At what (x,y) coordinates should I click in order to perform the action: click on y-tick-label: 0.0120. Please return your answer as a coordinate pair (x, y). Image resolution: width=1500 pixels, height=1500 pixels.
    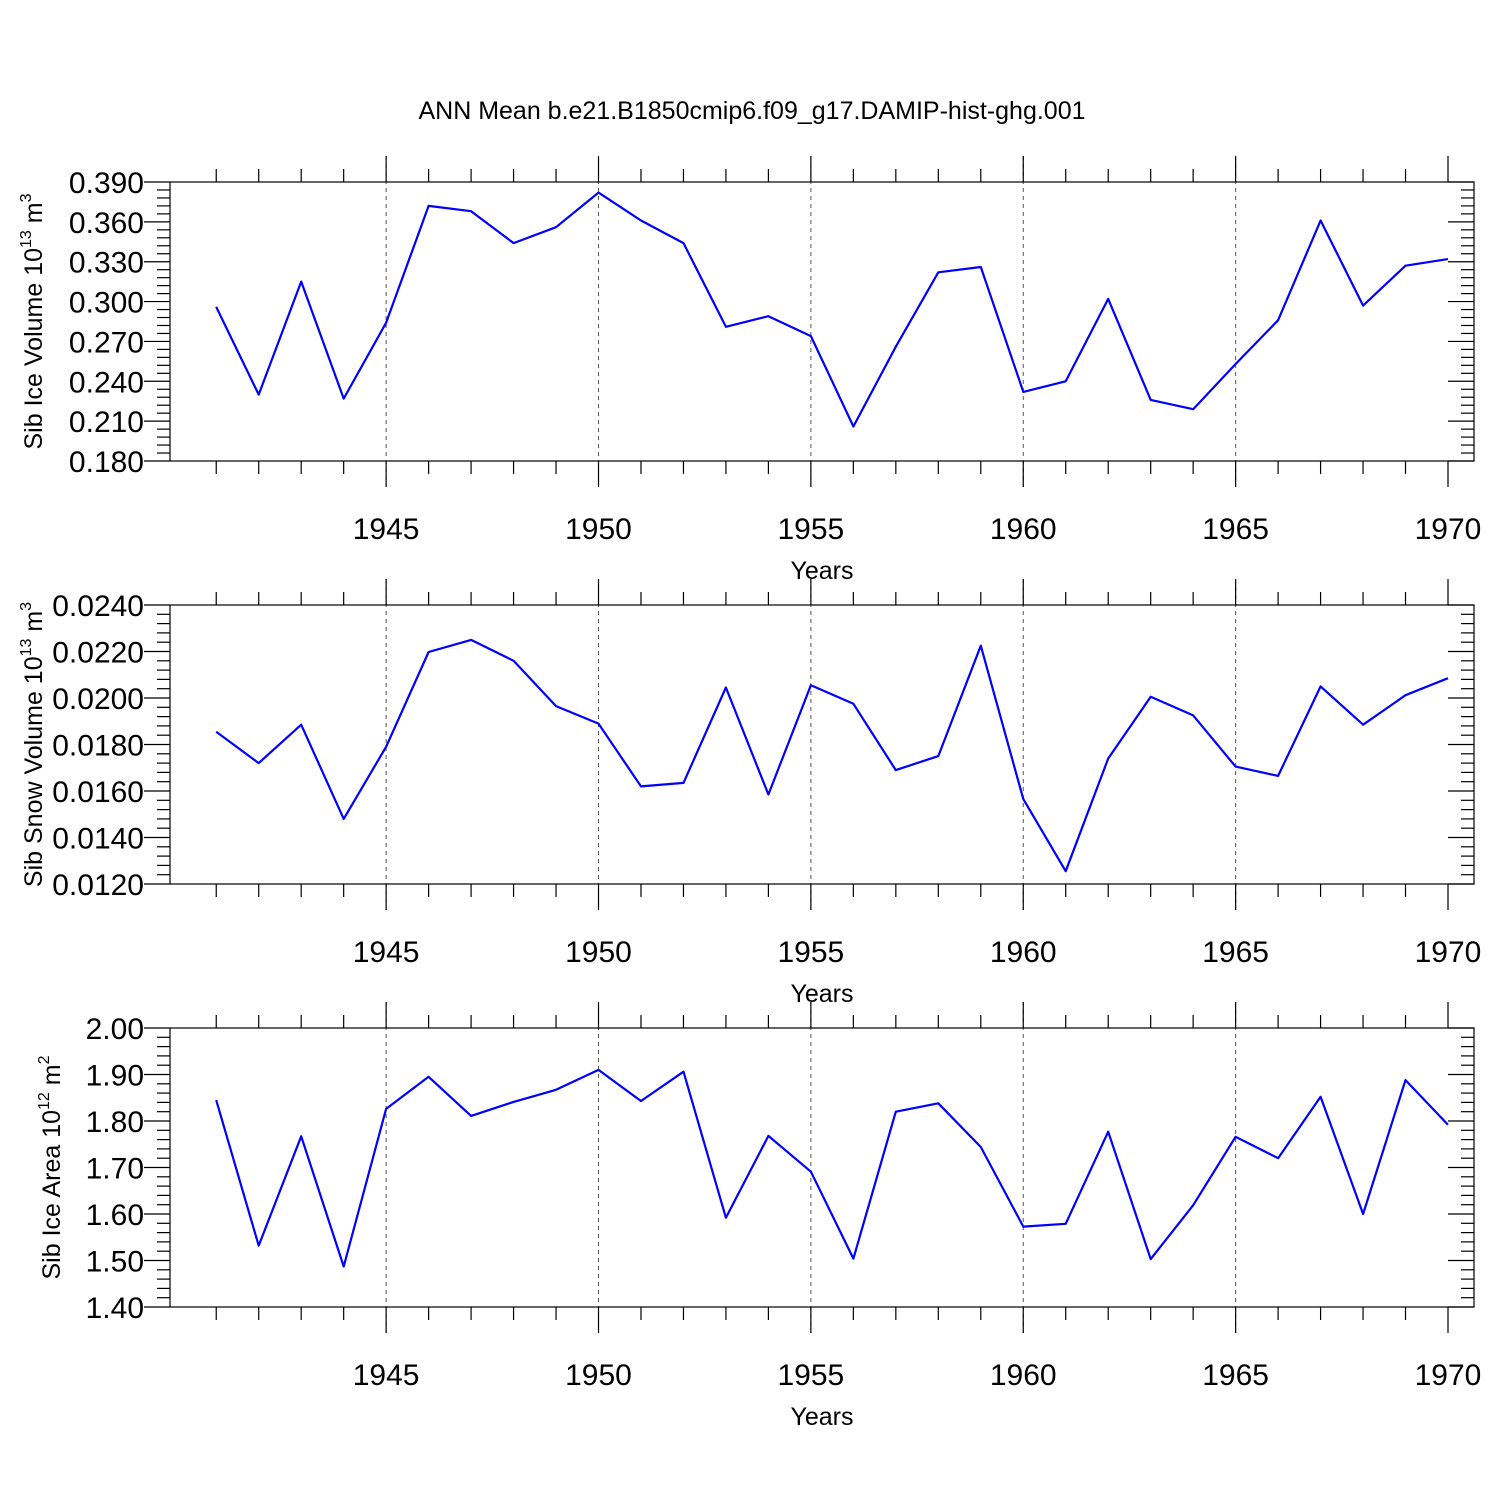
    Looking at the image, I should click on (98, 885).